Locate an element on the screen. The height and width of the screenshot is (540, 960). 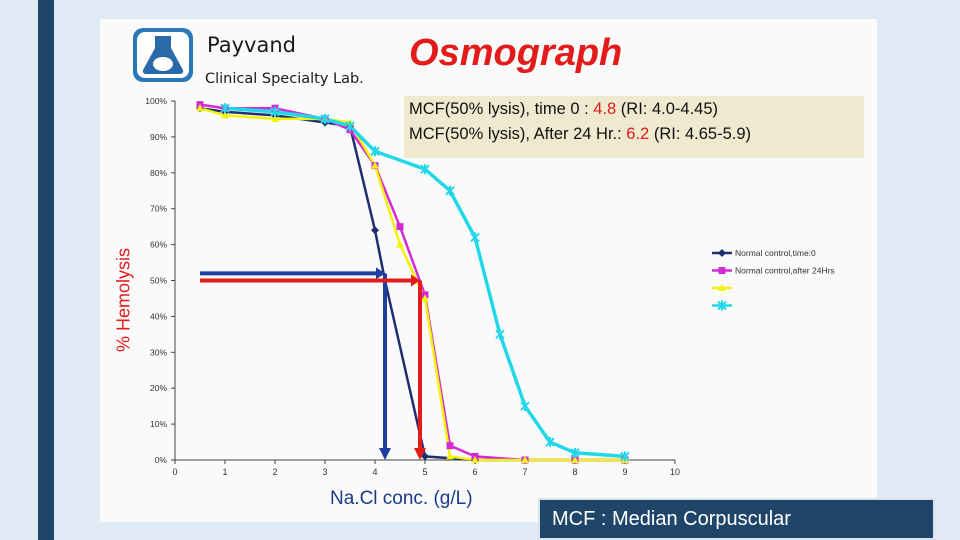
series-legend-3-point is located at coordinates (722, 305).